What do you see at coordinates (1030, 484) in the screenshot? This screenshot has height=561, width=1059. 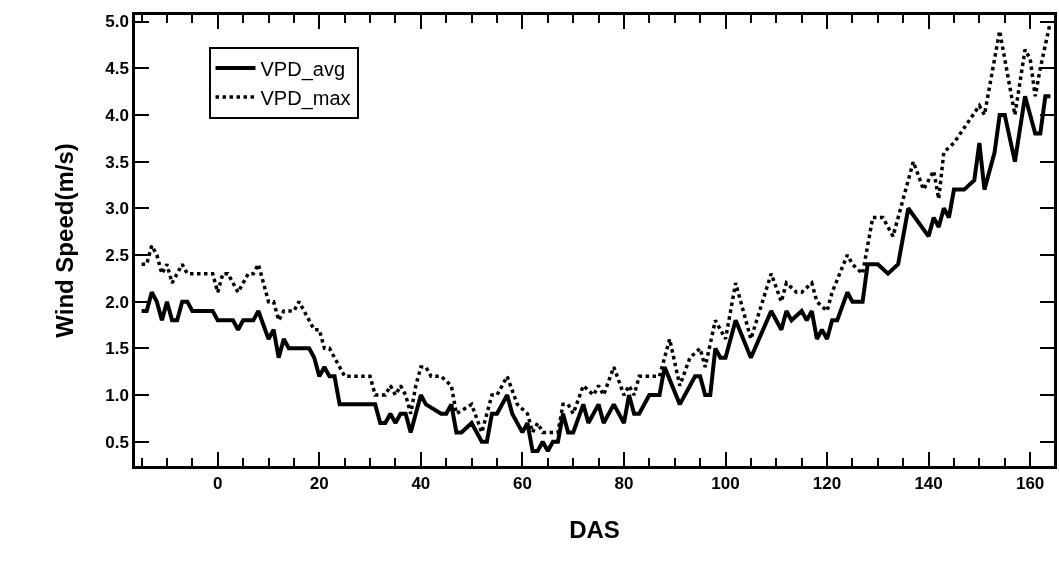 I see `x-tick-label: 160` at bounding box center [1030, 484].